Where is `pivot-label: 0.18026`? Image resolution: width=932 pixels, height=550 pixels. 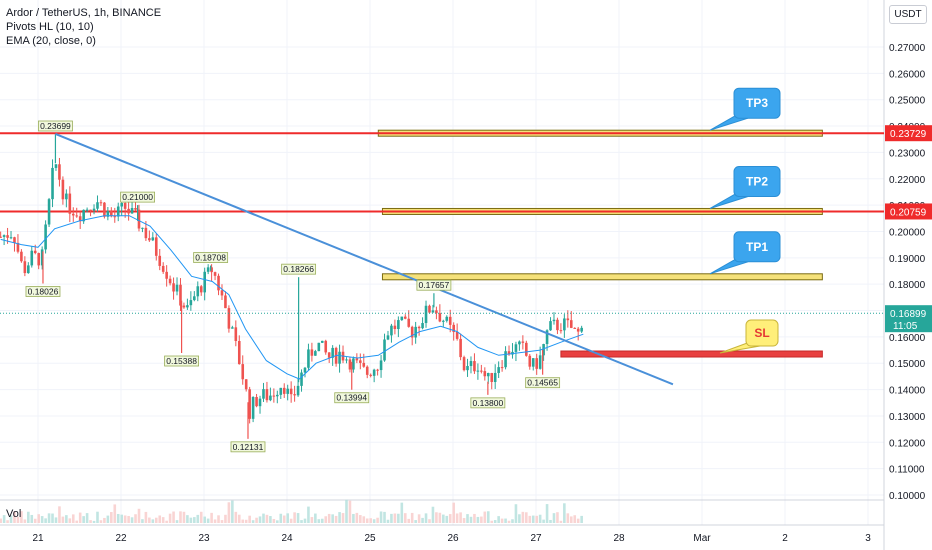
pivot-label: 0.18026 is located at coordinates (43, 291).